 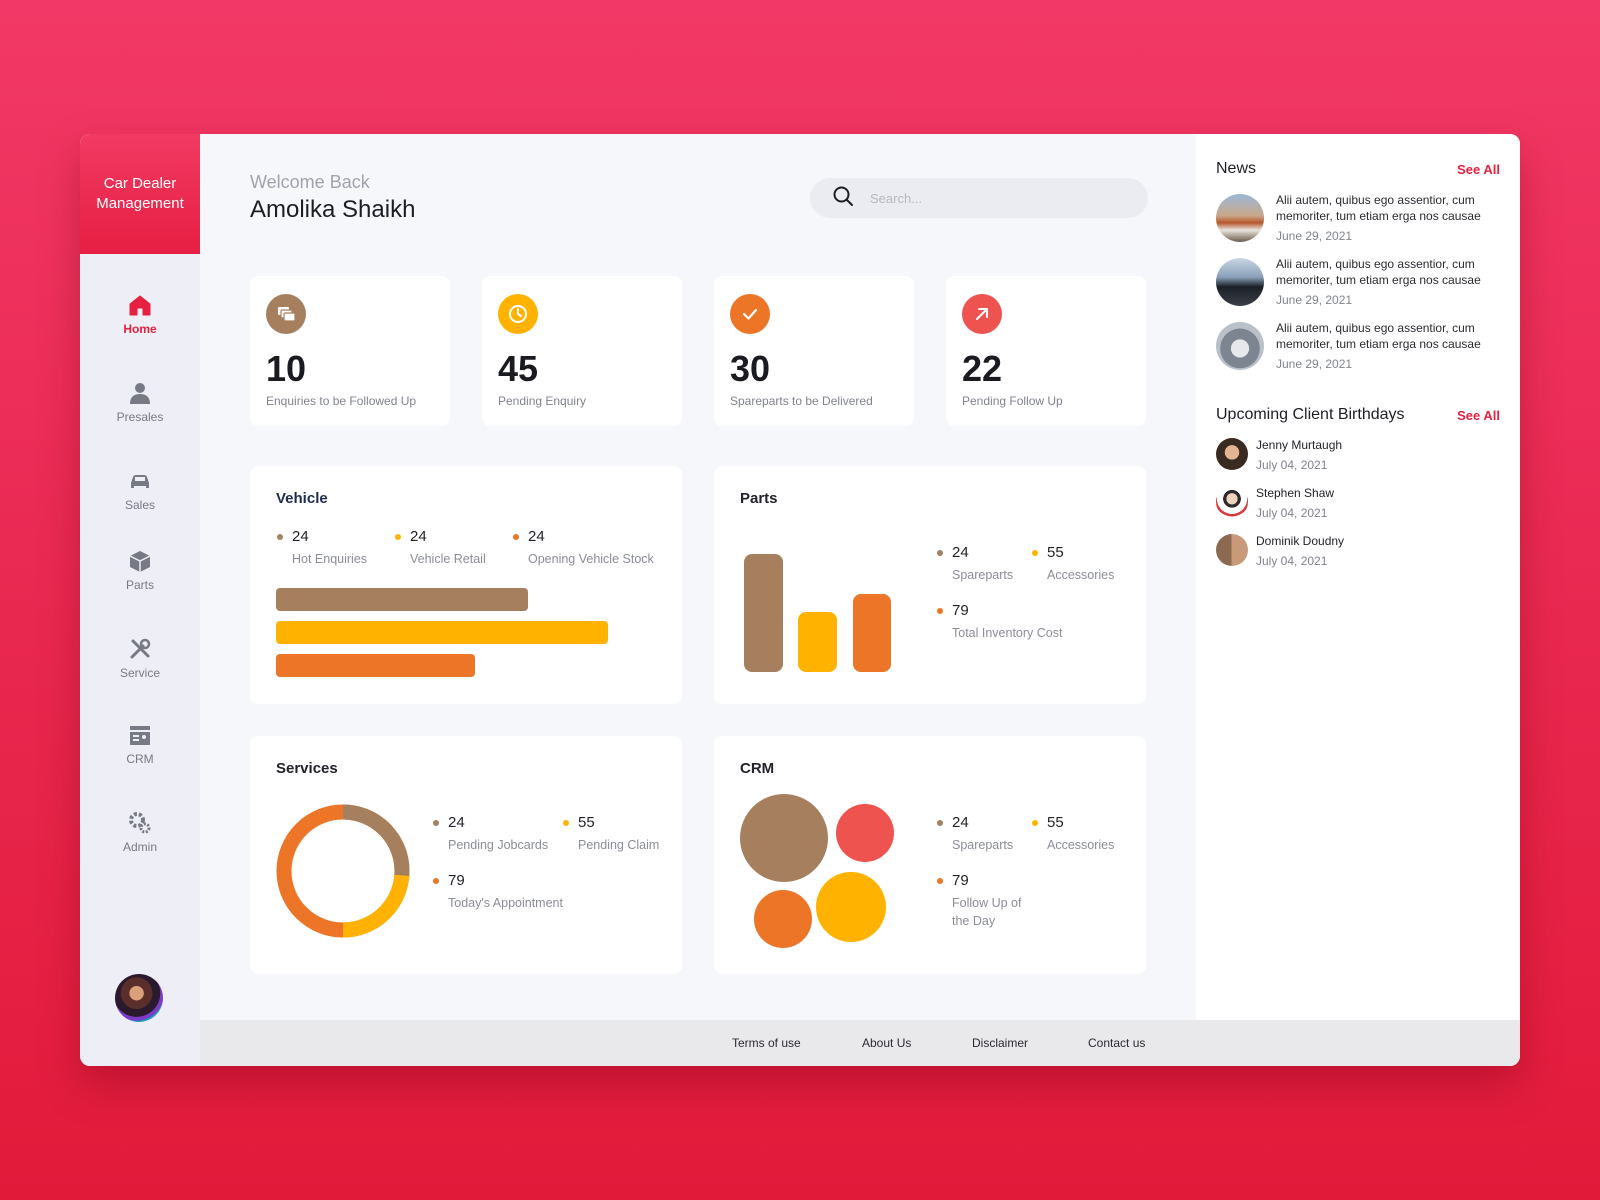 I want to click on news-heading: News, so click(x=1236, y=168).